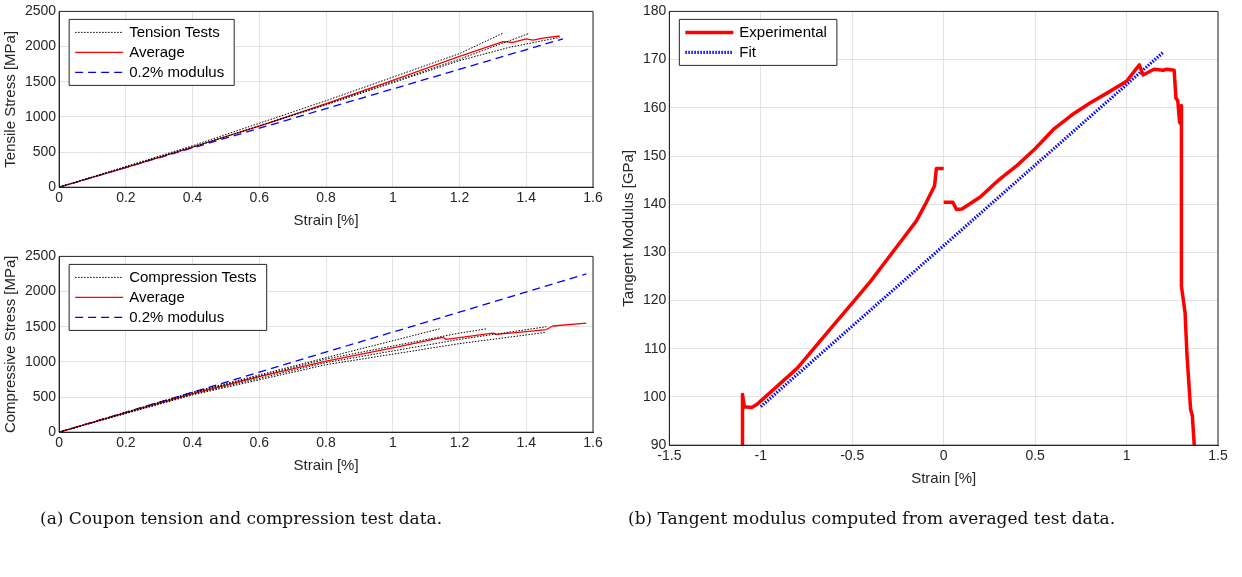  I want to click on x-tick-label: 0, so click(943, 455).